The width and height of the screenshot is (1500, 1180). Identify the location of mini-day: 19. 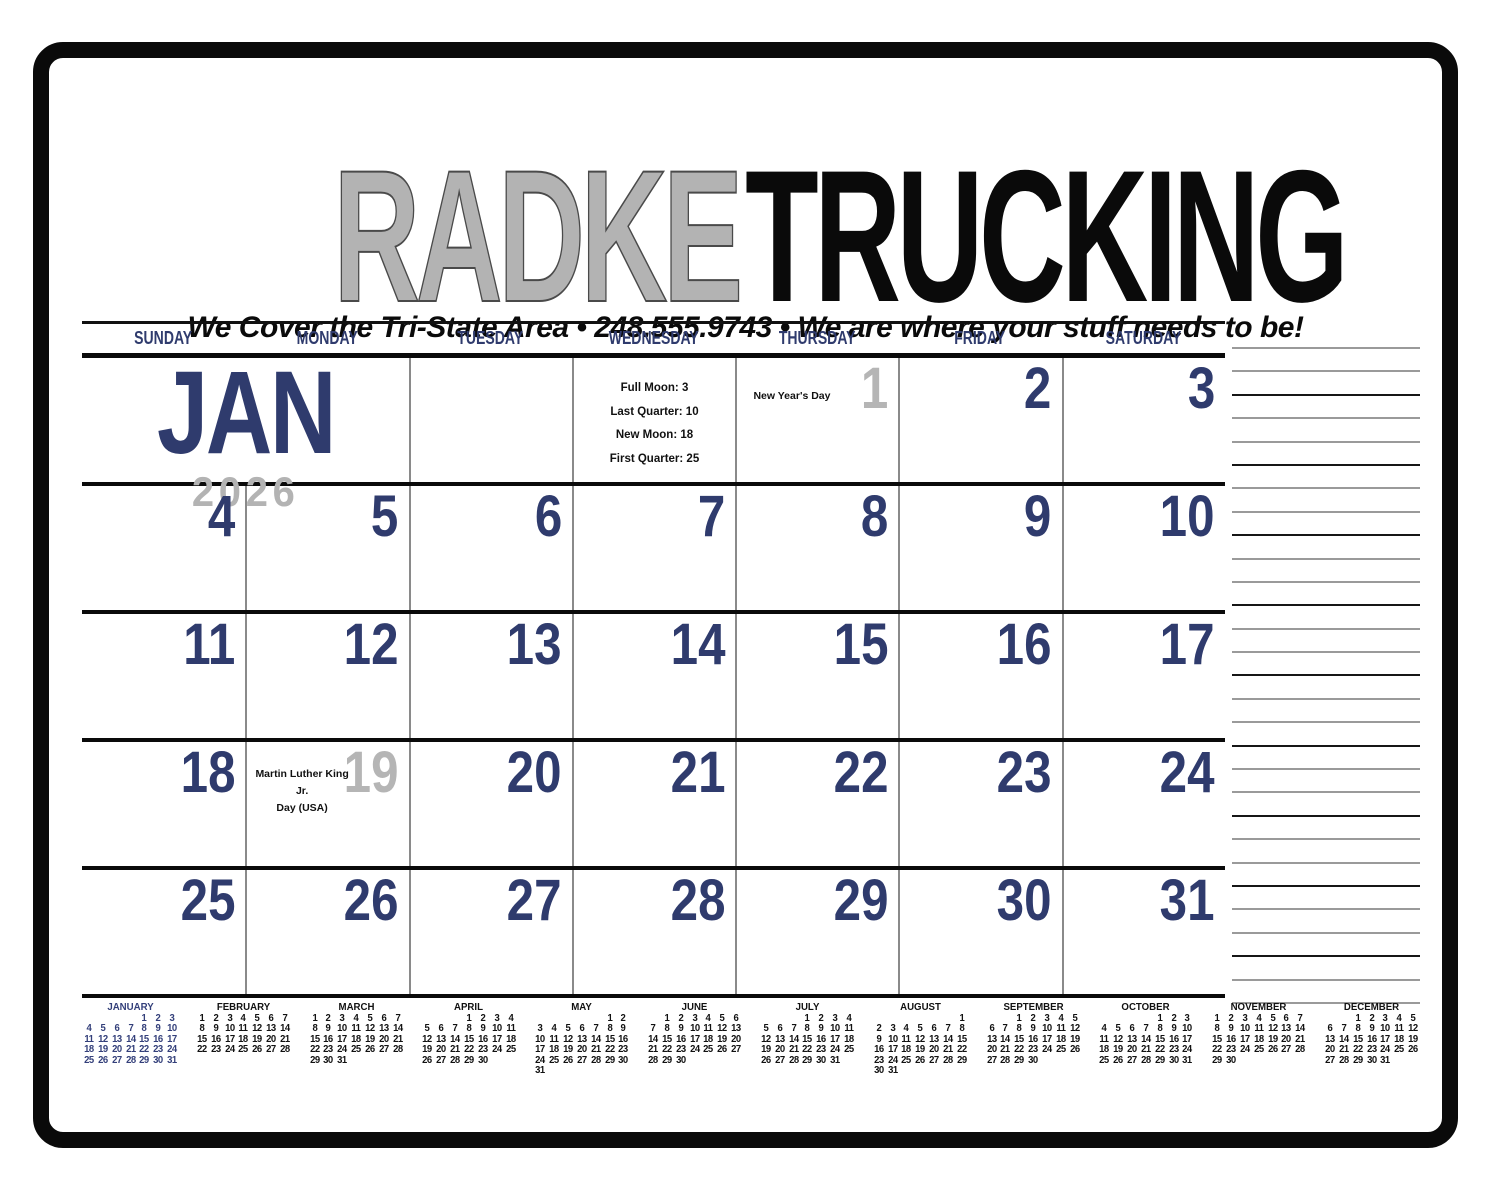
(568, 1050).